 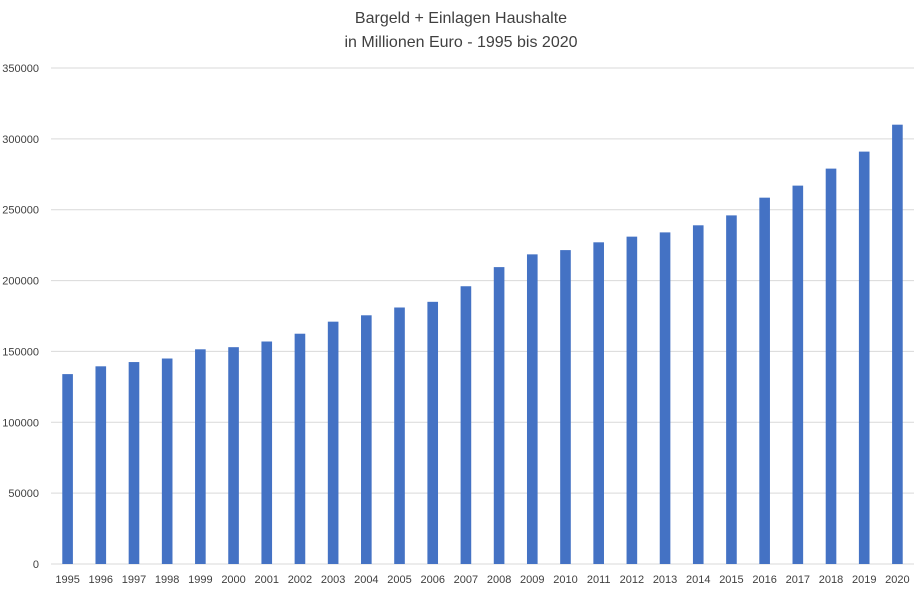 I want to click on x-tick-label: 2012, so click(x=632, y=580).